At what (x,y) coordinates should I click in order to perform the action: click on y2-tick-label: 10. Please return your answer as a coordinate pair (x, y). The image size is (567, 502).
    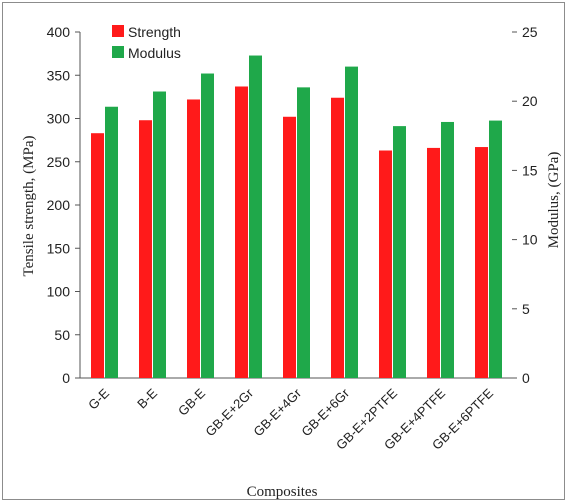
    Looking at the image, I should click on (530, 240).